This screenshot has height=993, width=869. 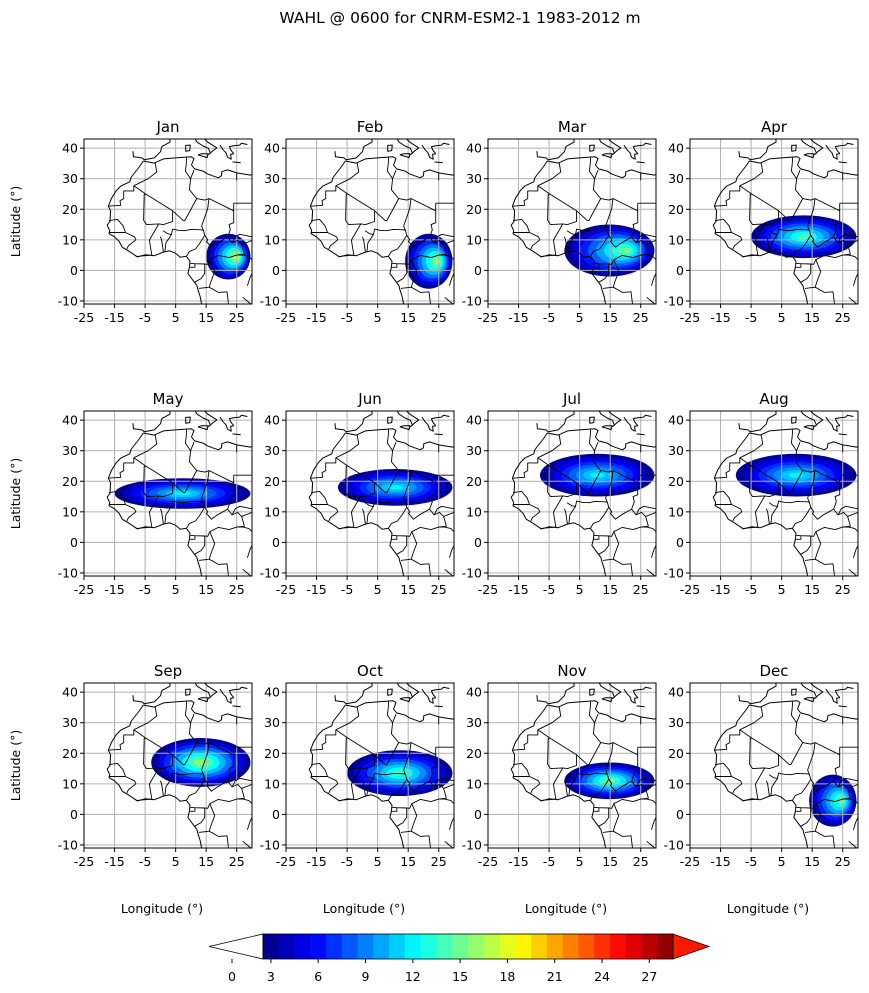 What do you see at coordinates (381, 493) in the screenshot?
I see `map-lines` at bounding box center [381, 493].